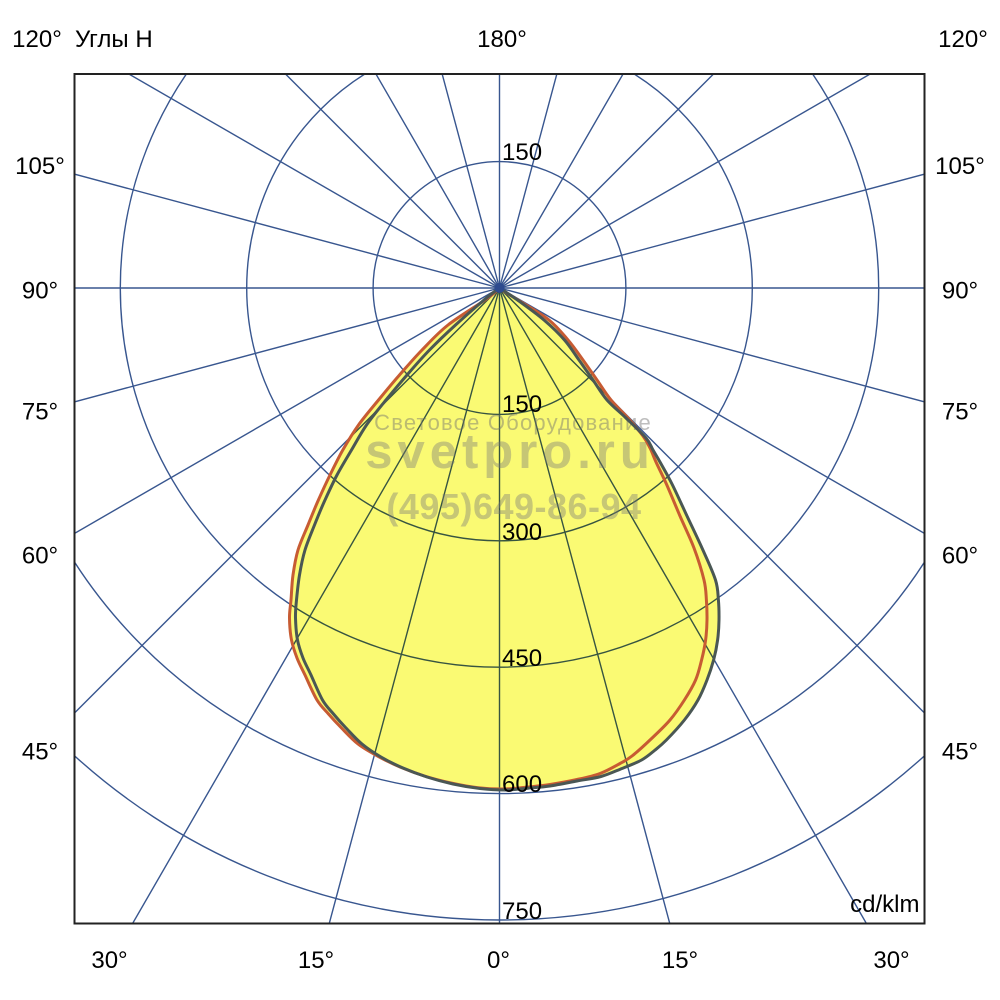  Describe the element at coordinates (513, 422) in the screenshot. I see `svg-text: Световое Оборудование` at that location.